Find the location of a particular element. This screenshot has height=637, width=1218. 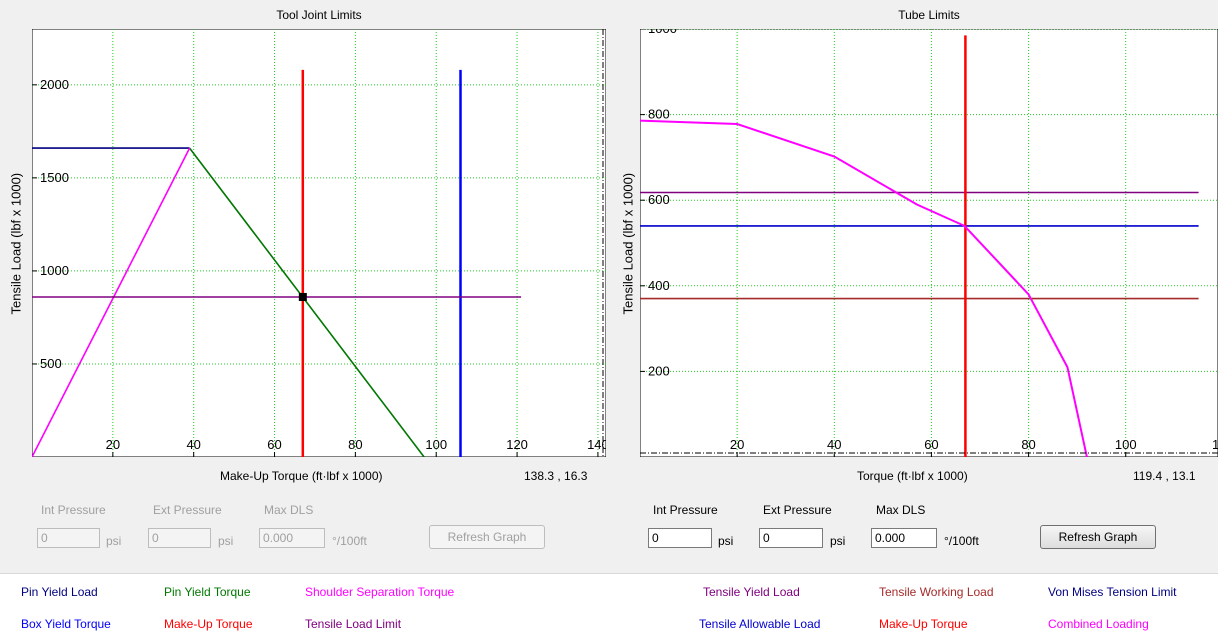

right-max-dls-unit: °/100ft is located at coordinates (961, 541).